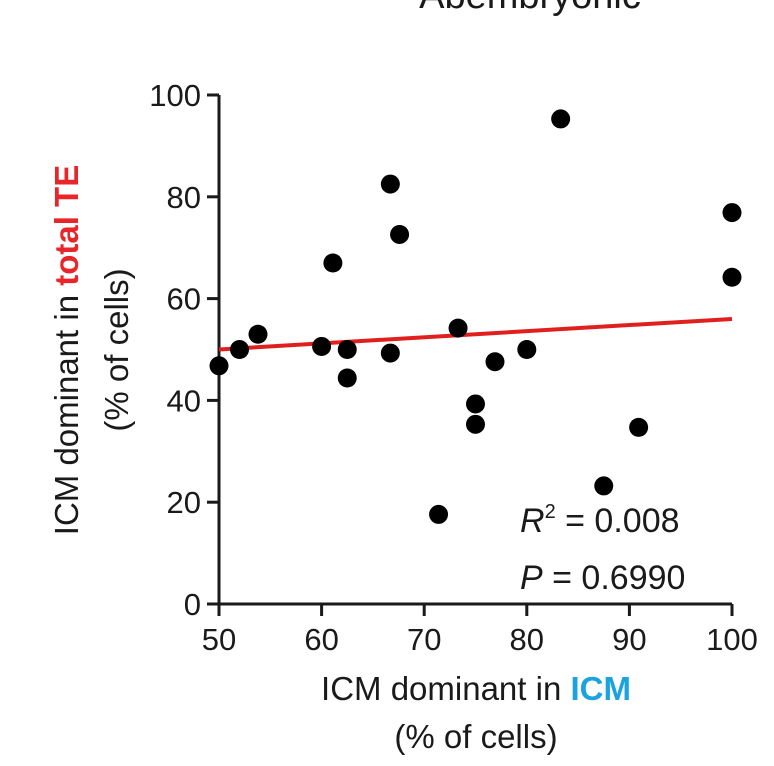 This screenshot has height=766, width=774. Describe the element at coordinates (475, 334) in the screenshot. I see `regression-line` at that location.